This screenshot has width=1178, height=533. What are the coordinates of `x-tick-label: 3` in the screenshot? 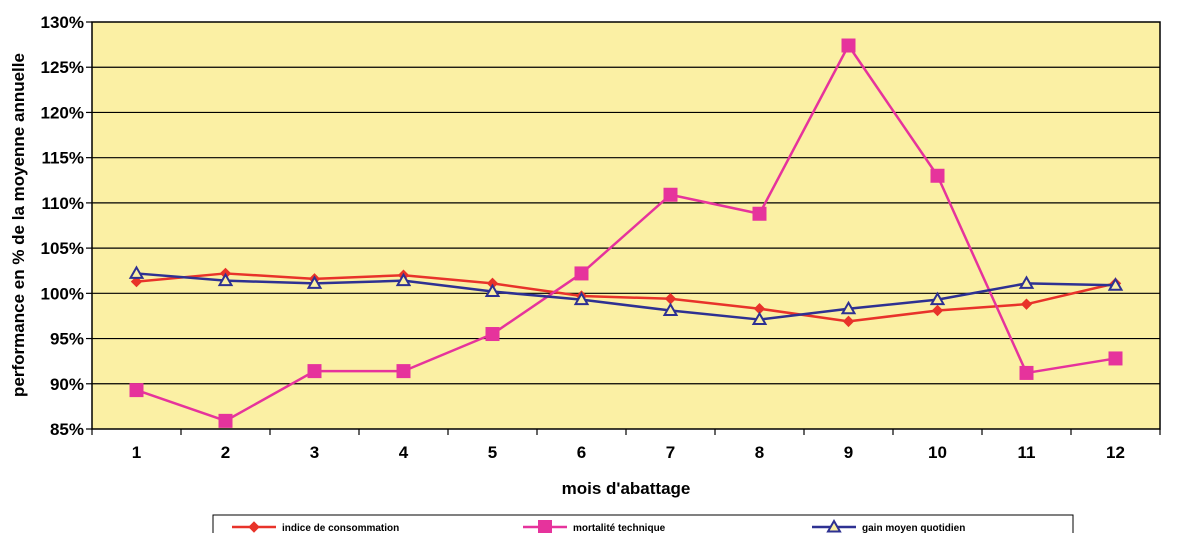 It's located at (314, 452).